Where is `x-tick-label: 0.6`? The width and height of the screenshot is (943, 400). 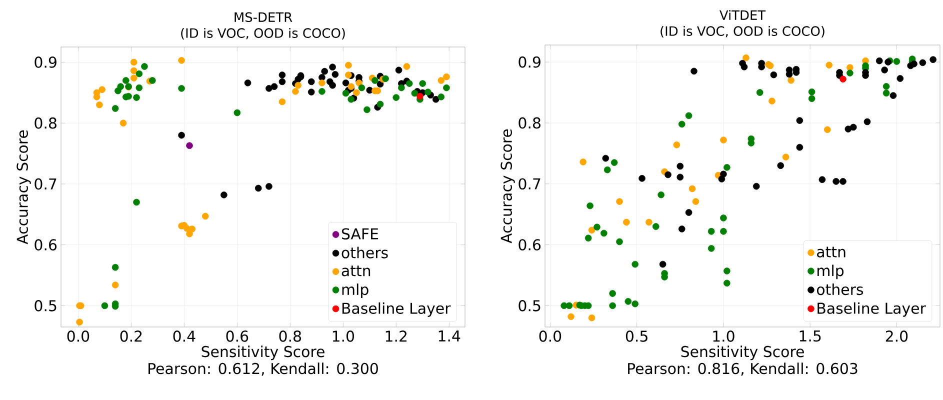 x-tick-label: 0.6 is located at coordinates (237, 336).